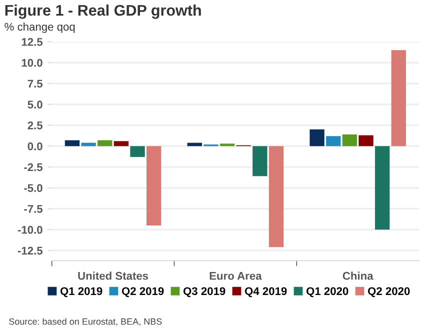  I want to click on legend-label: Q2 2020, so click(389, 292).